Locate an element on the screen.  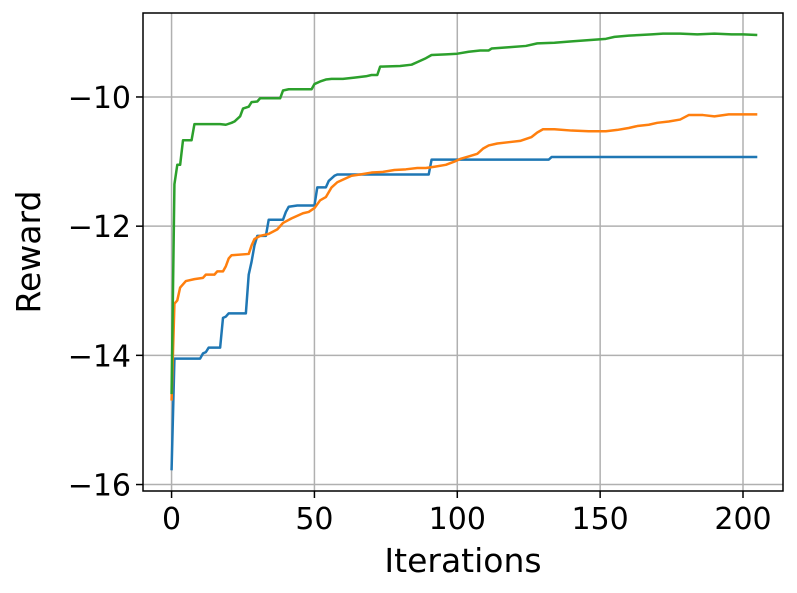
y-tick-label: −12 is located at coordinates (99, 227).